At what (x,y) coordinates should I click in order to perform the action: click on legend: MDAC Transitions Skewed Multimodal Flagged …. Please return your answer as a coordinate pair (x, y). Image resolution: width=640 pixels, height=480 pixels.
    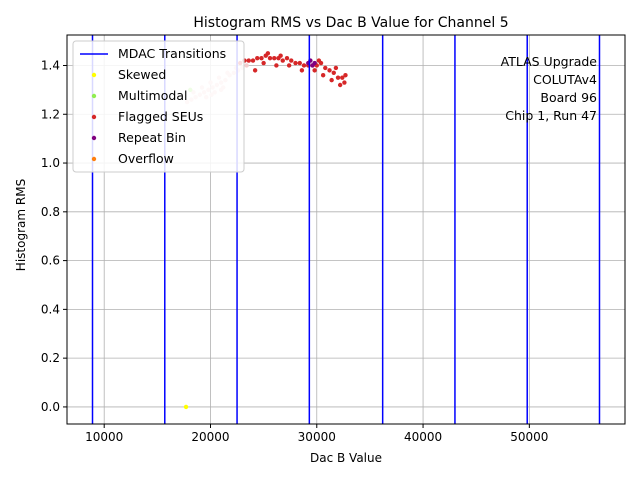
    Looking at the image, I should click on (158, 106).